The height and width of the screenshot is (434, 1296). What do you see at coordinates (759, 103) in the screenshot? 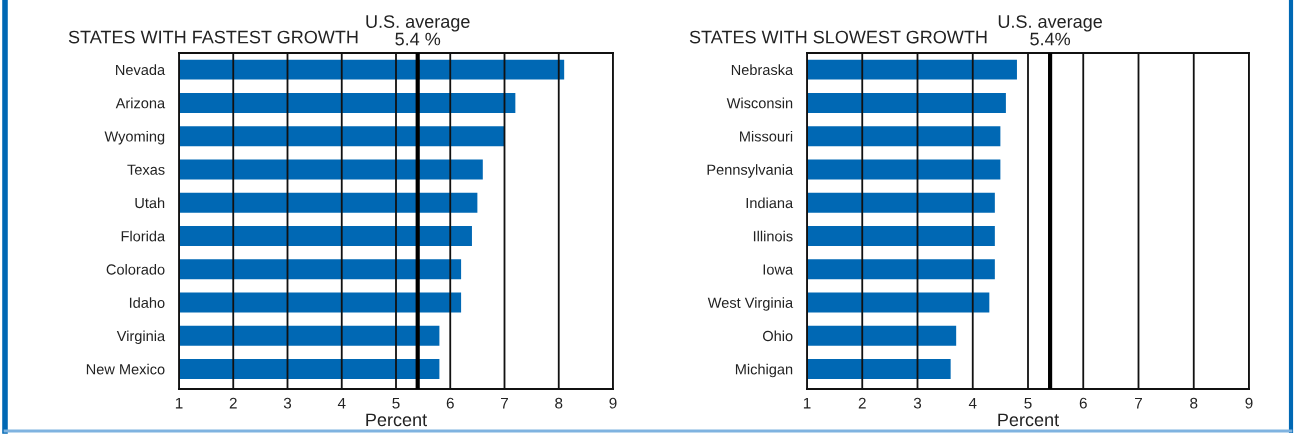
I see `y-tick-label: Wisconsin` at bounding box center [759, 103].